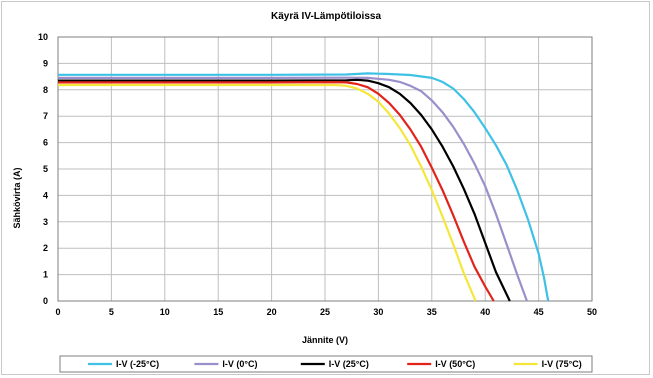 This screenshot has width=653, height=378. I want to click on x-tick-label: 40, so click(485, 312).